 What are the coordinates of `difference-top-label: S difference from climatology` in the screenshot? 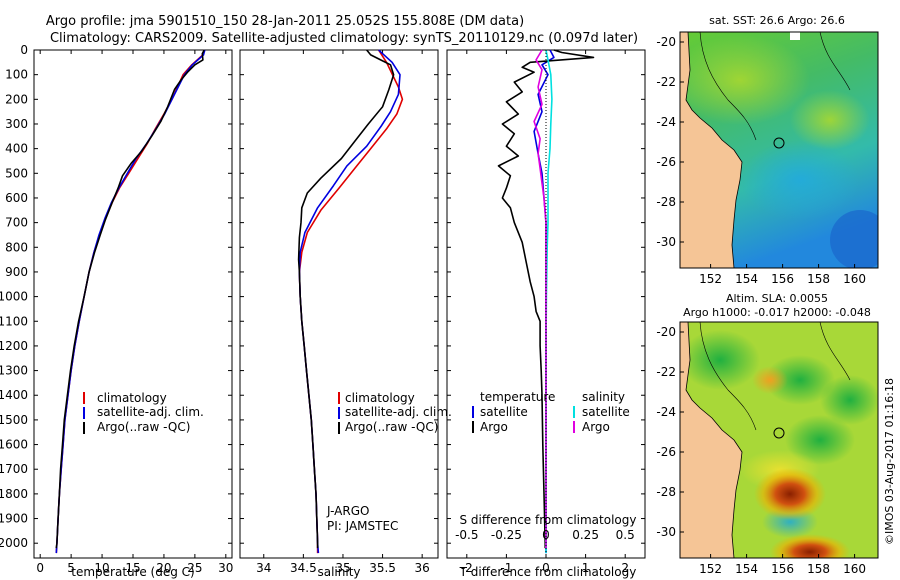 It's located at (548, 520).